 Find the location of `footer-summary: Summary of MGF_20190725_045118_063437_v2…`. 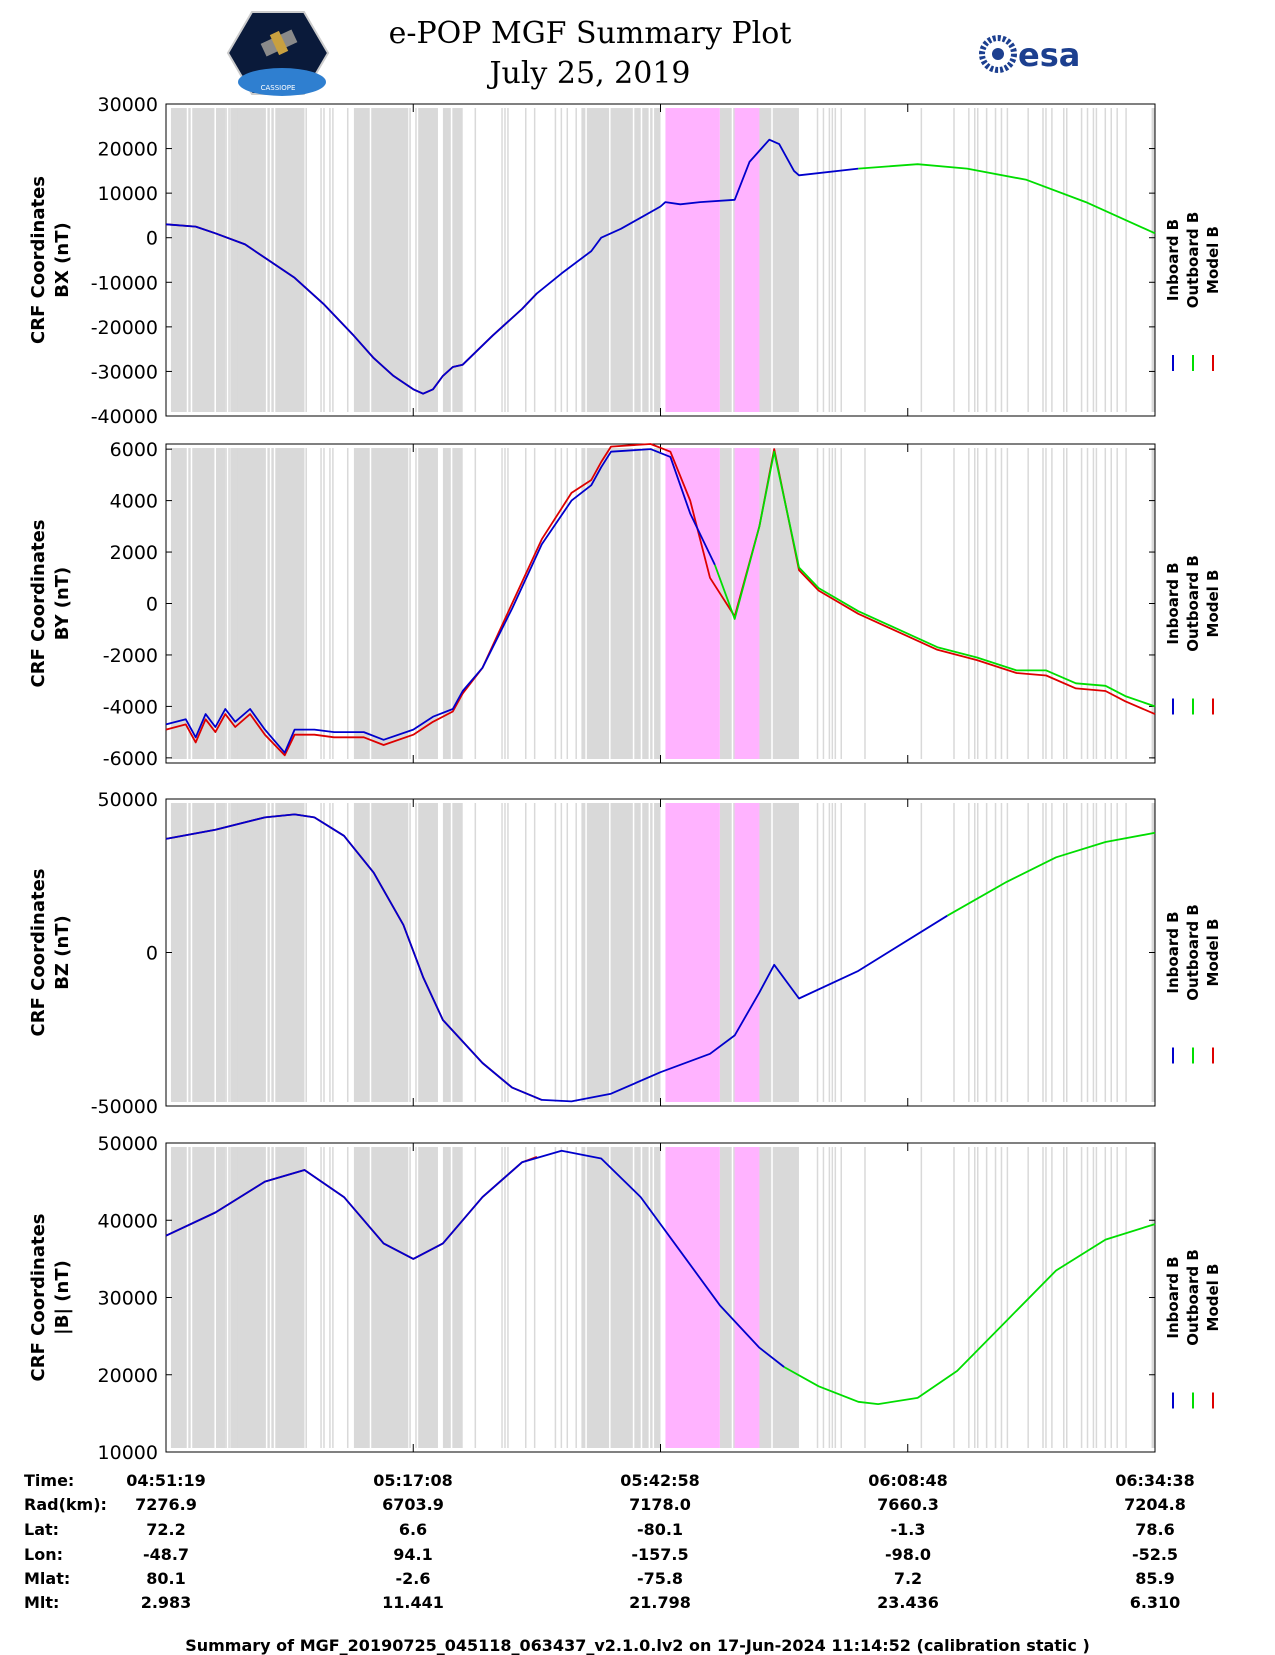

footer-summary: Summary of MGF_20190725_045118_063437_v2… is located at coordinates (637, 1645).